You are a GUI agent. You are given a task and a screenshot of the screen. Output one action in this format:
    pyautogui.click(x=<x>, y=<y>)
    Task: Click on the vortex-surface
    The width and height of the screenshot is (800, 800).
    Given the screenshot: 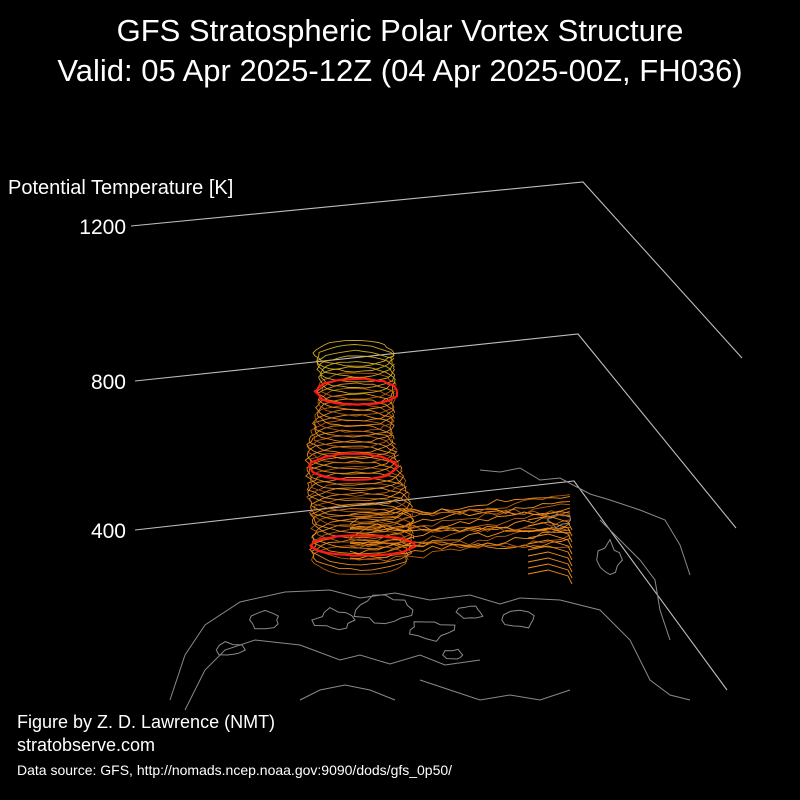 What is the action you would take?
    pyautogui.click(x=438, y=462)
    